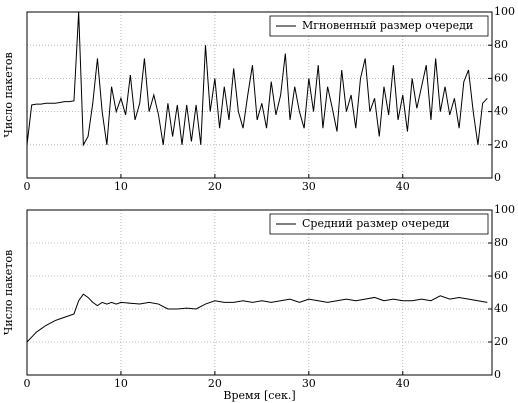  I want to click on legend-label: Мгновенный размер очереди, so click(387, 25).